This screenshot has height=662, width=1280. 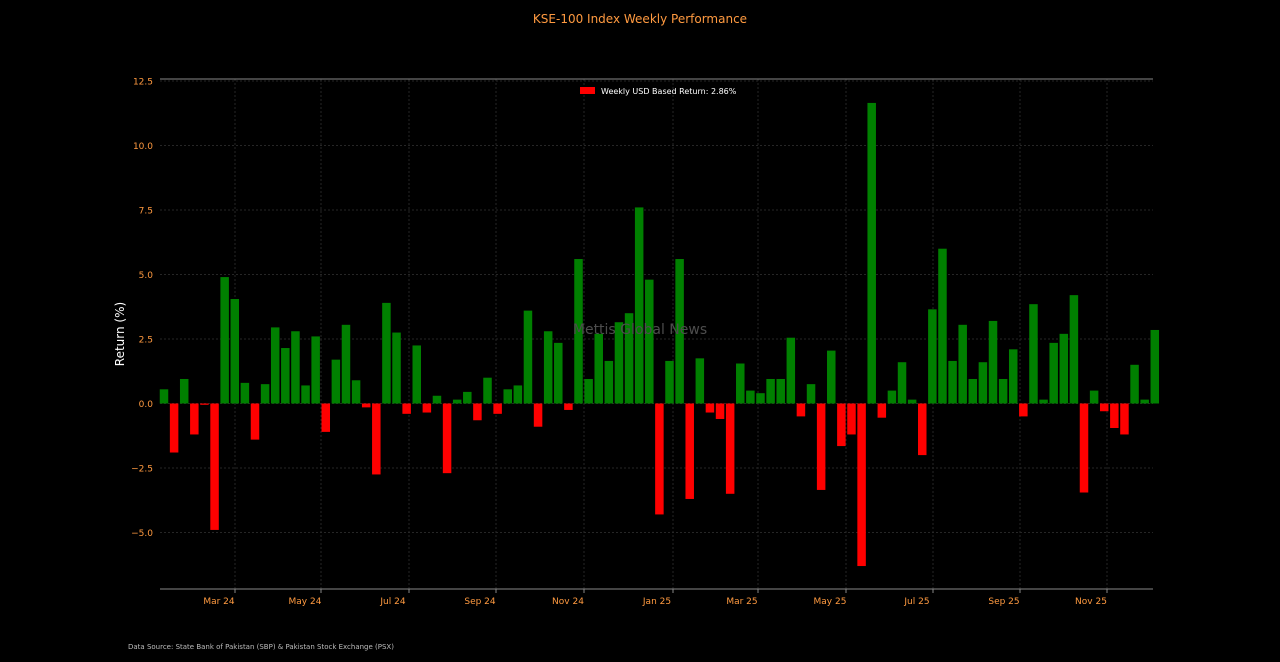 I want to click on x-tick-label: Jul 24, so click(x=392, y=602).